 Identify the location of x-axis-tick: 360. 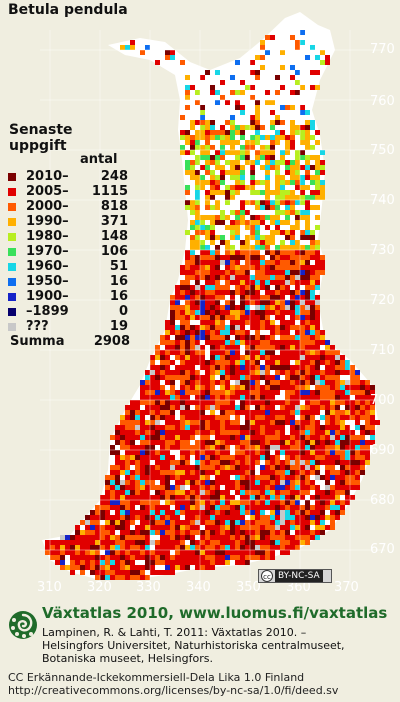
(298, 587).